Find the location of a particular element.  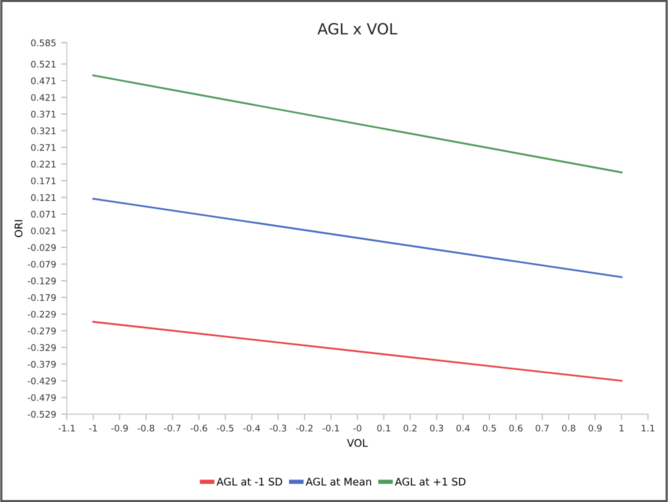

x-tick-label: -0.6 is located at coordinates (199, 428).